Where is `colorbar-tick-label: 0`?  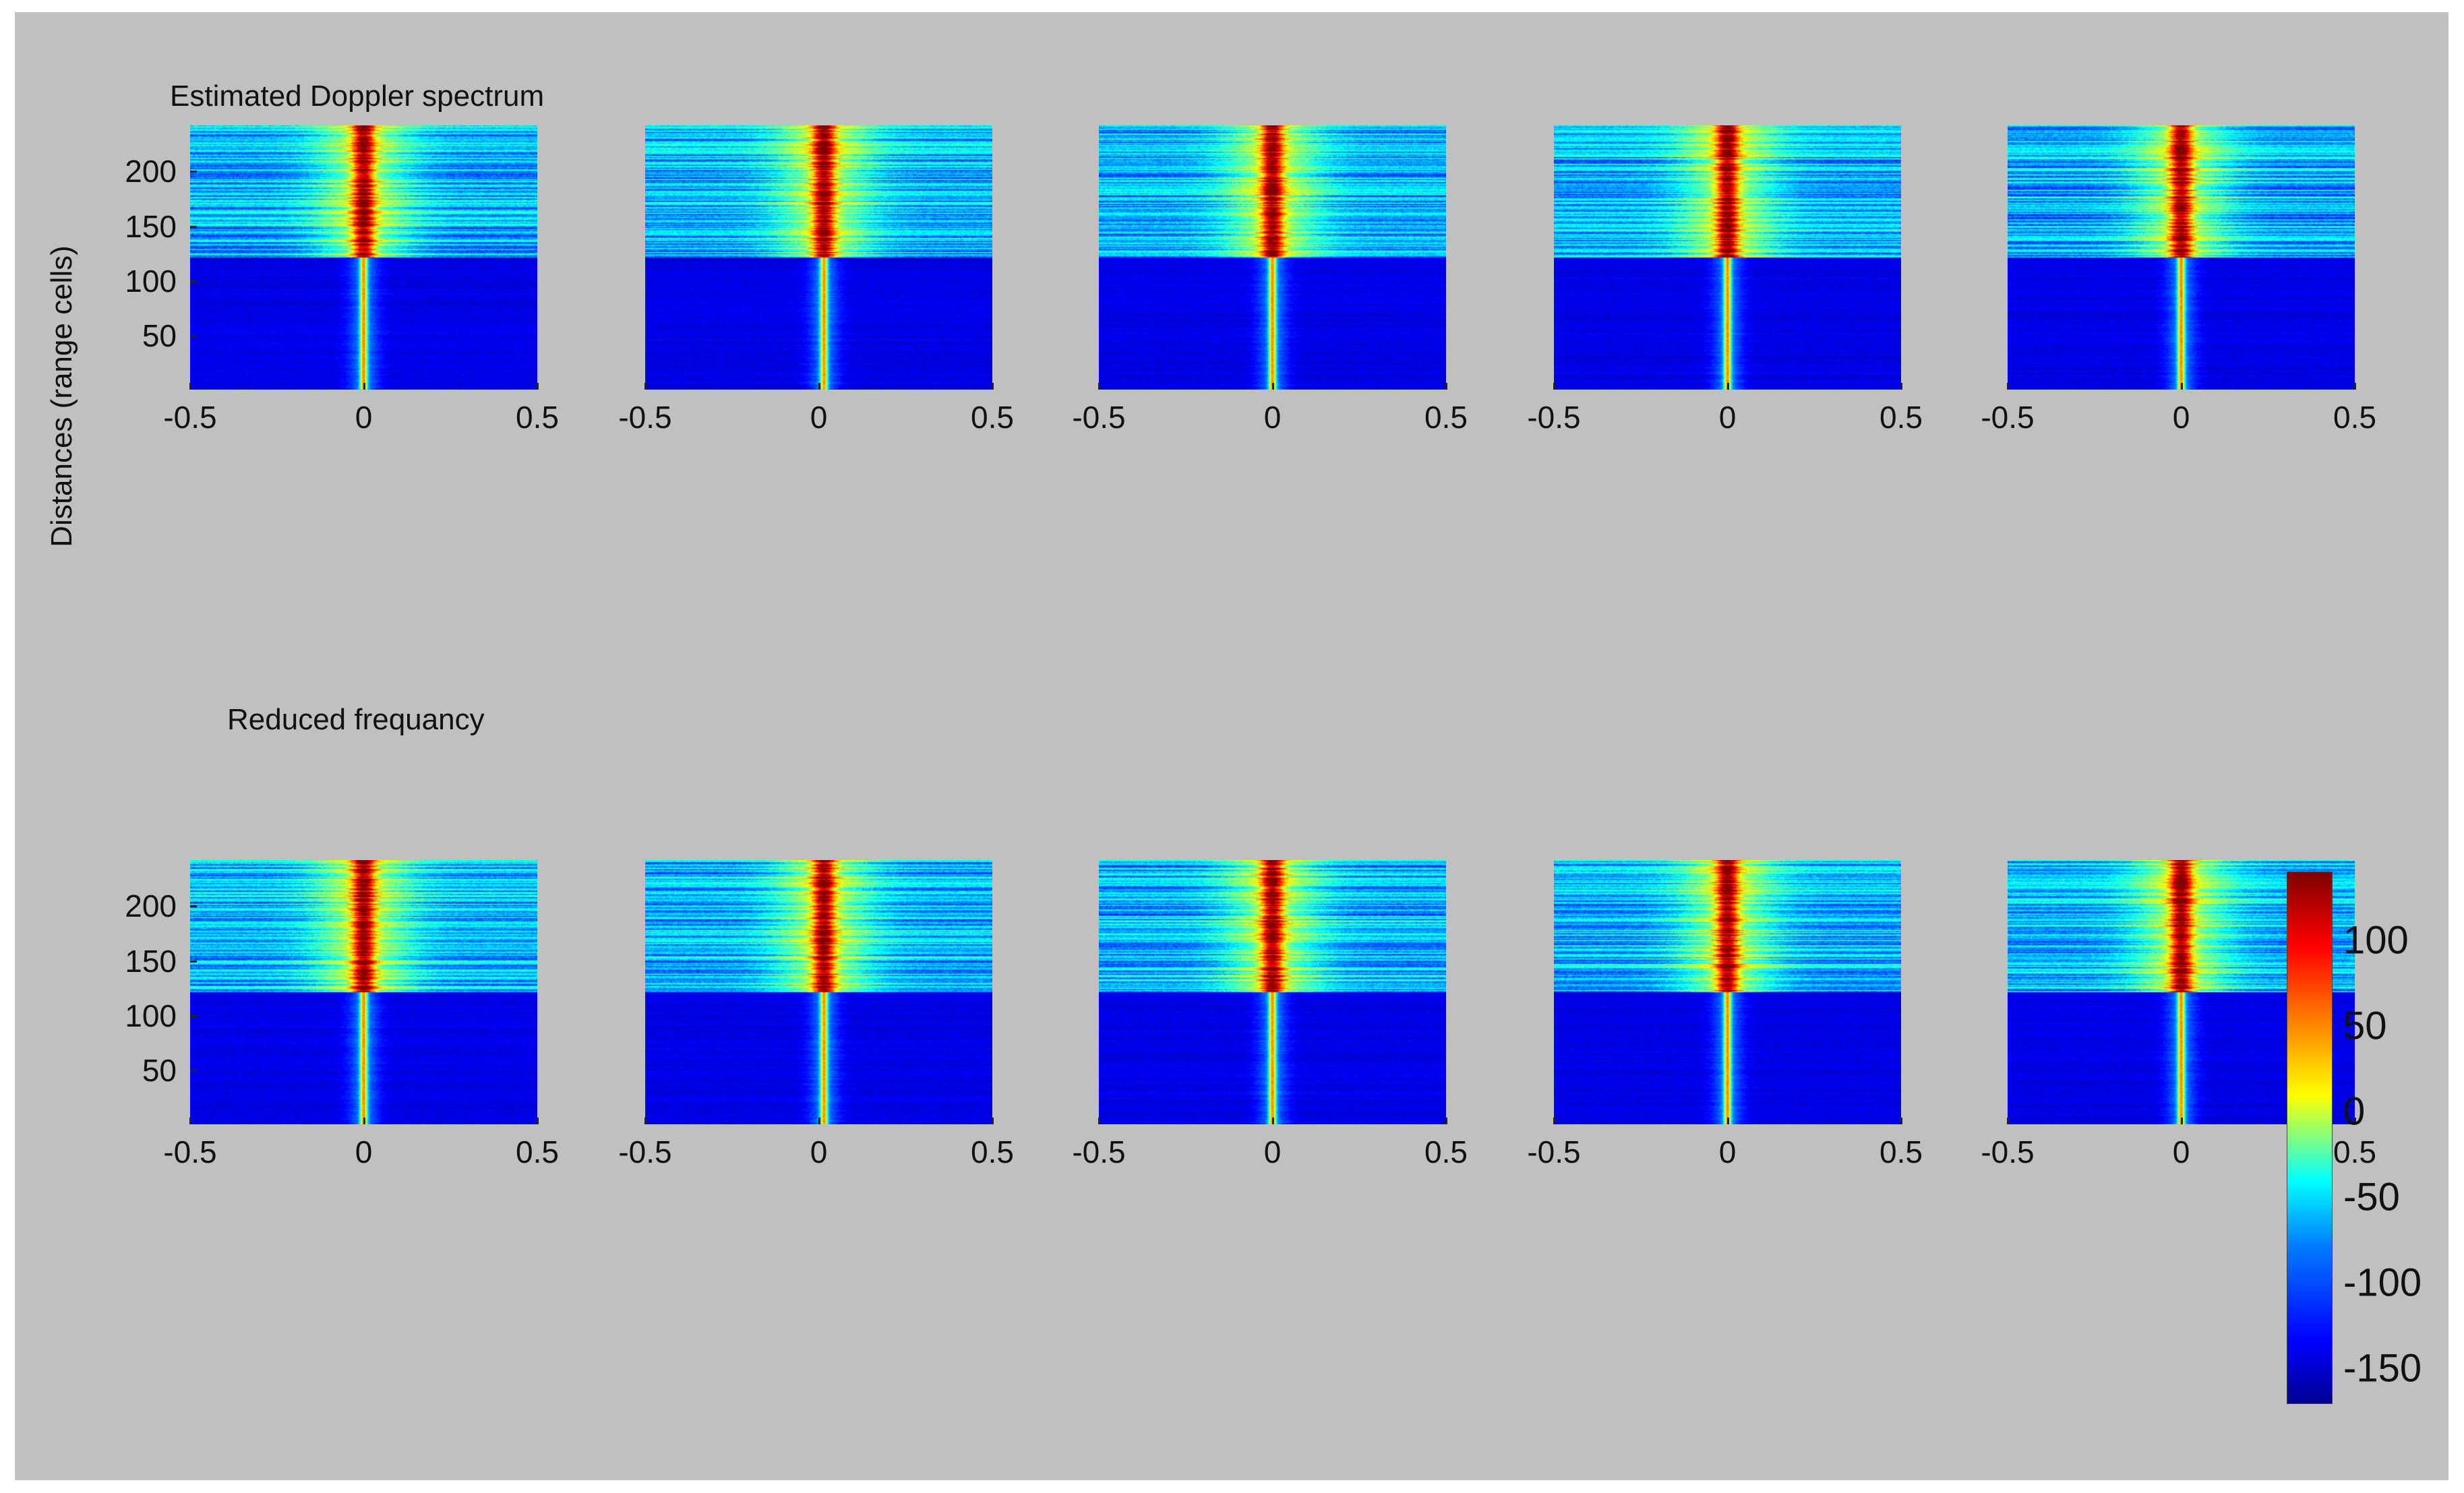
colorbar-tick-label: 0 is located at coordinates (2354, 1111).